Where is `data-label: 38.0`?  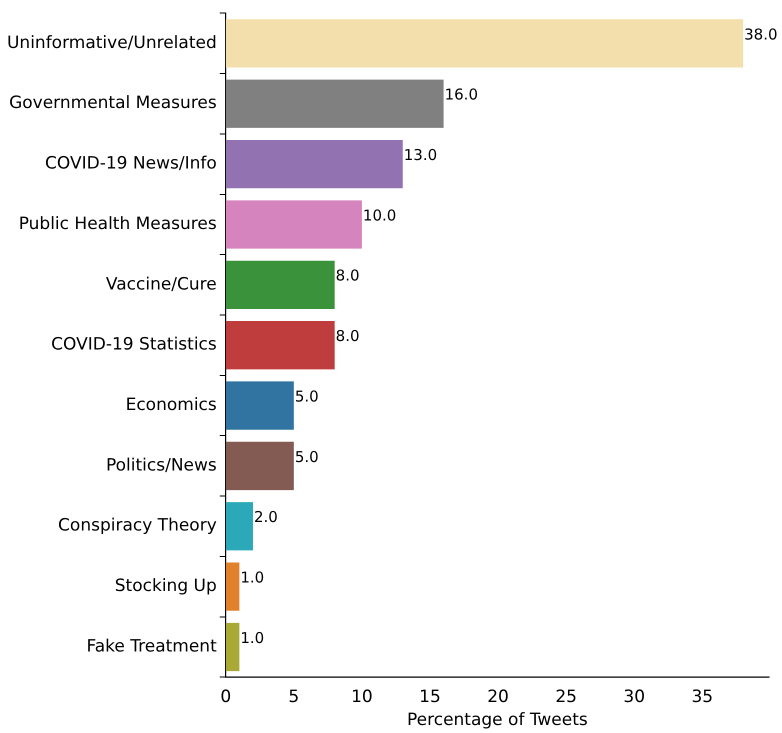 data-label: 38.0 is located at coordinates (761, 34).